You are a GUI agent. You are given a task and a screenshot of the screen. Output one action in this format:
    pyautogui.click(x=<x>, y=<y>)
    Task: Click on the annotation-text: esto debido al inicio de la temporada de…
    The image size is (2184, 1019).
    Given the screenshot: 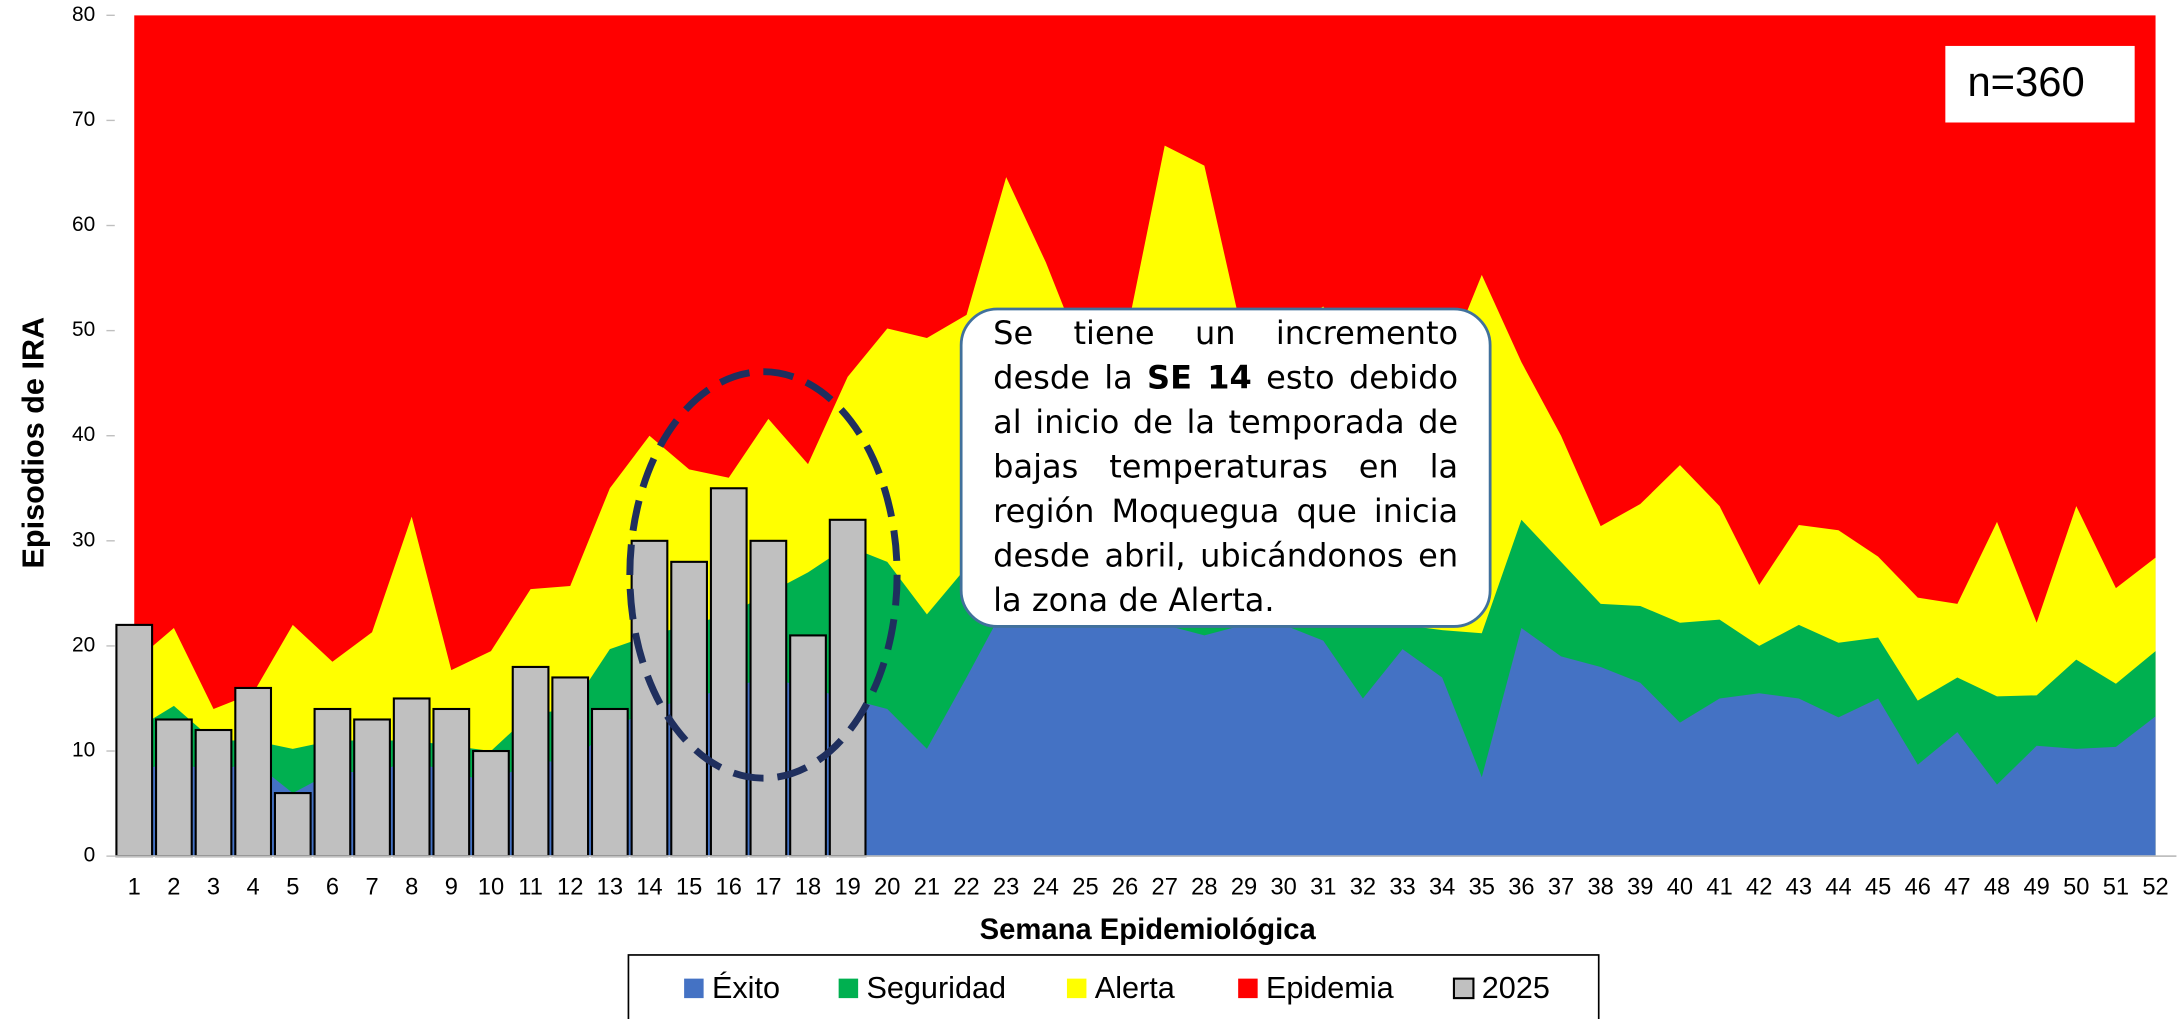 What is the action you would take?
    pyautogui.click(x=1226, y=490)
    